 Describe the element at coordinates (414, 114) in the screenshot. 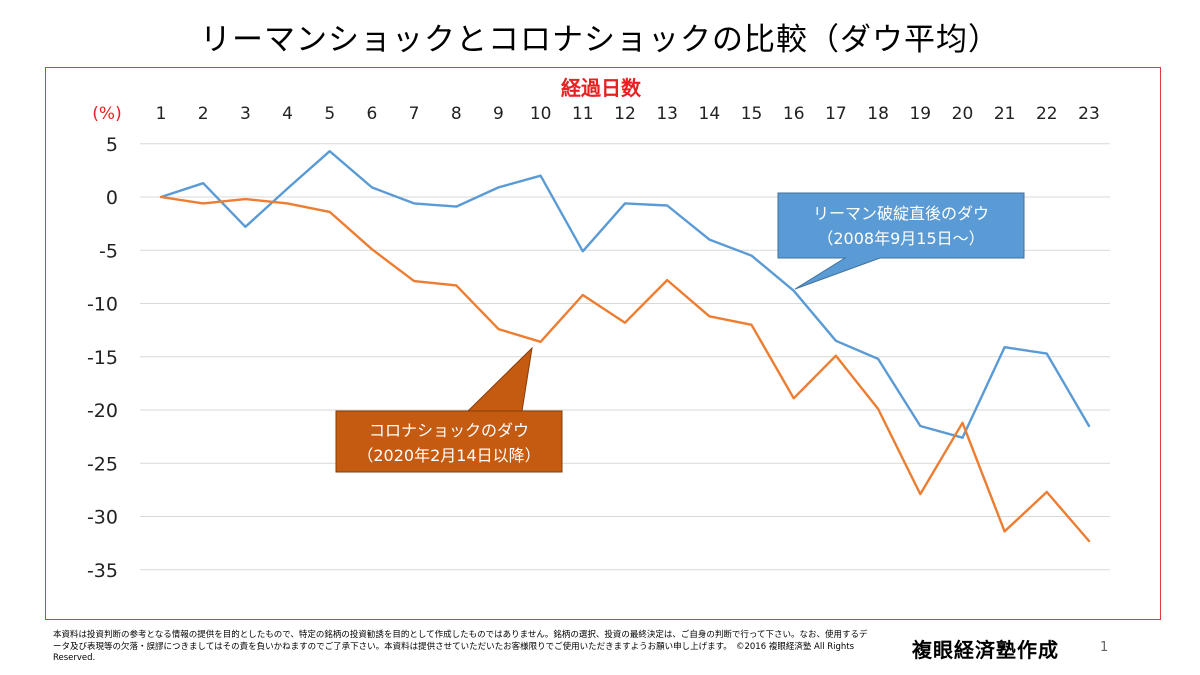

I see `x-tick-label: 7` at that location.